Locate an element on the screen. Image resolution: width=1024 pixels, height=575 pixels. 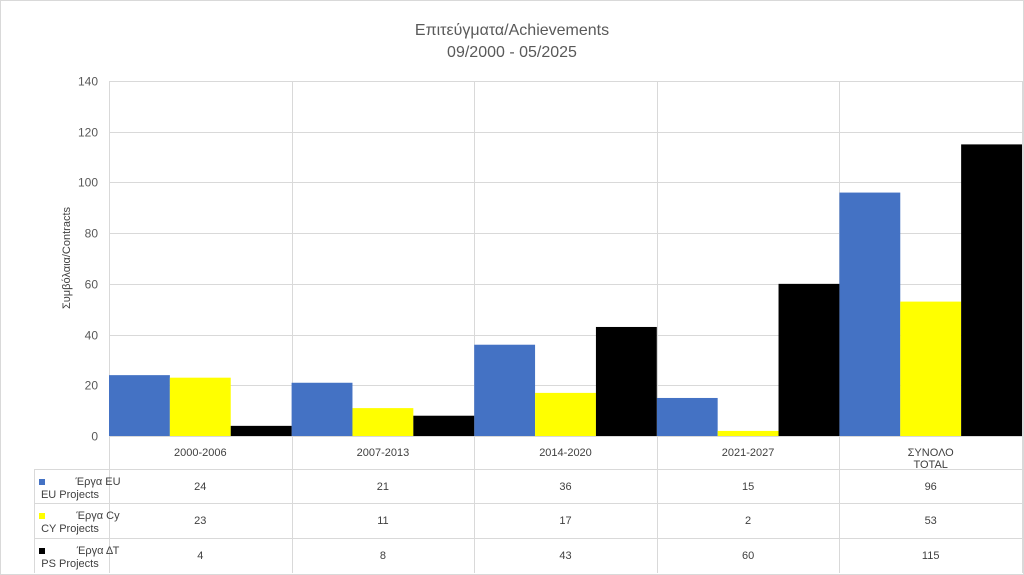
table-cell-value: 24 is located at coordinates (200, 487).